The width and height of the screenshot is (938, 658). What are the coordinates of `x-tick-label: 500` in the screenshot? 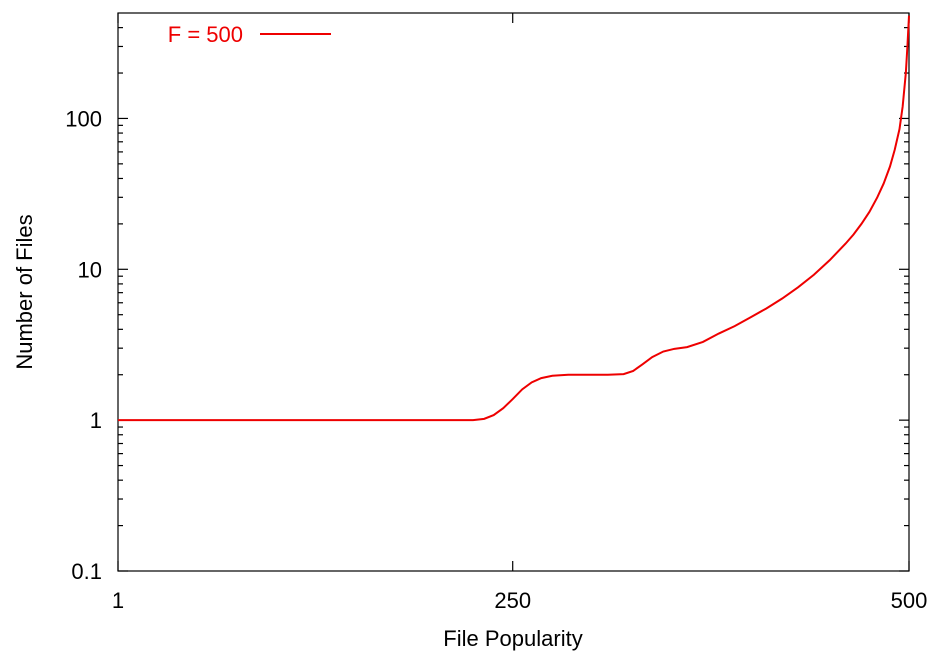 It's located at (909, 600).